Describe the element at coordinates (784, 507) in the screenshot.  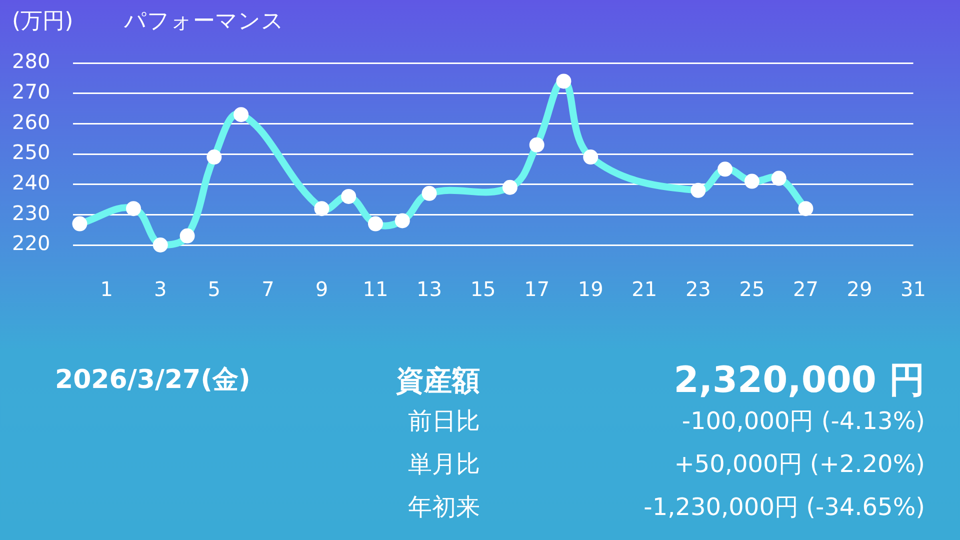
I see `text: -1,230,000円 (-34.65%)` at that location.